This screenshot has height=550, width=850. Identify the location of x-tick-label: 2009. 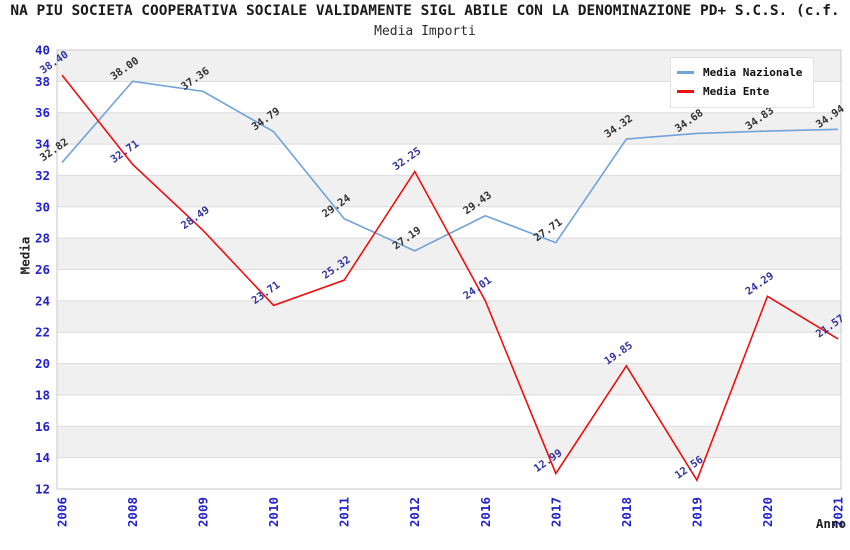
(203, 512).